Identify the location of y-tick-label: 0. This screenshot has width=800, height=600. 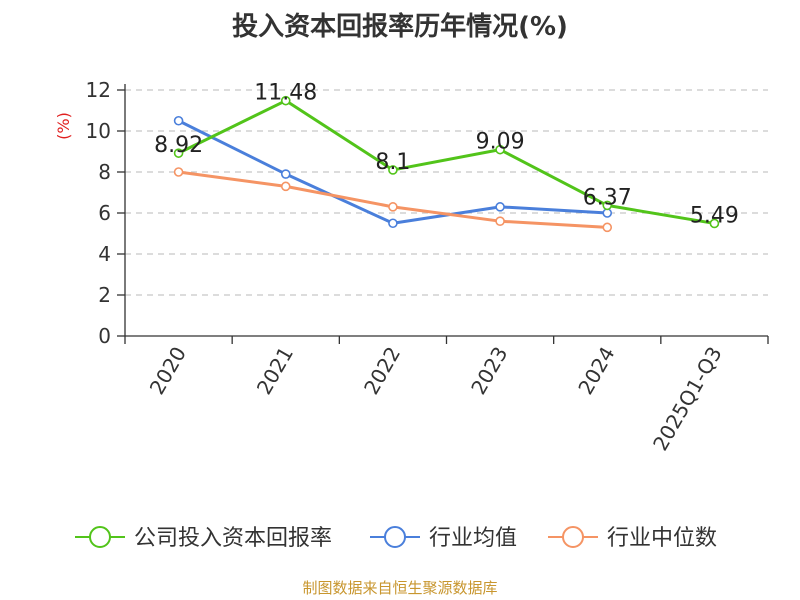
(104, 336).